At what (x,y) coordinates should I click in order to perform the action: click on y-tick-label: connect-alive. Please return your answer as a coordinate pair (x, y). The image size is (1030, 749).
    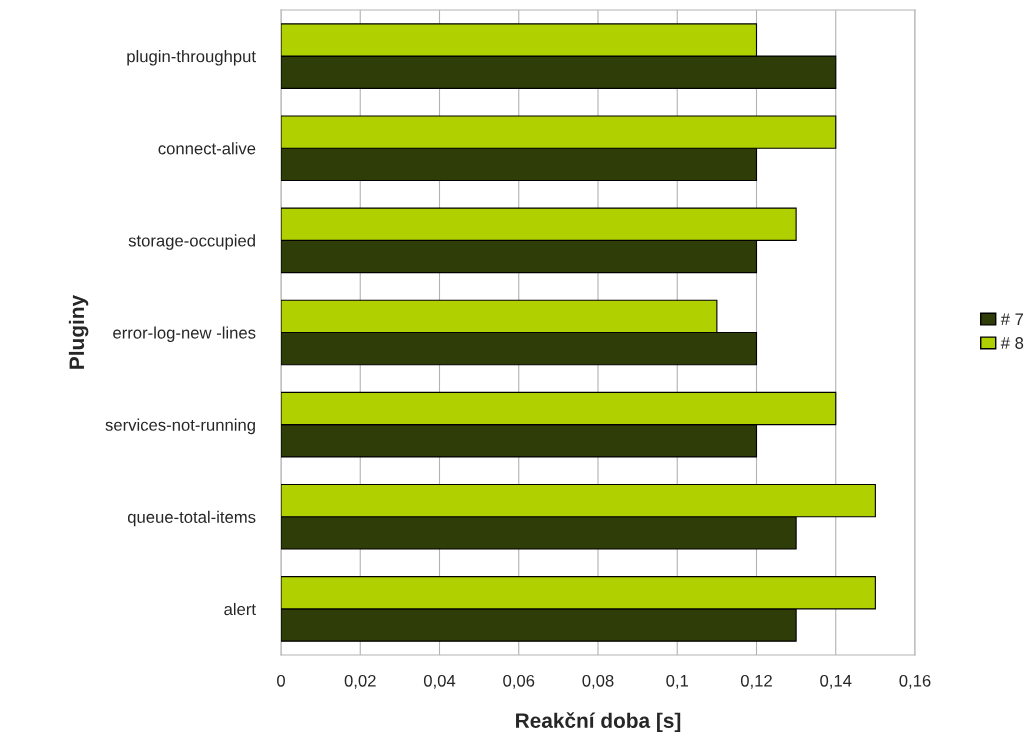
    Looking at the image, I should click on (207, 148).